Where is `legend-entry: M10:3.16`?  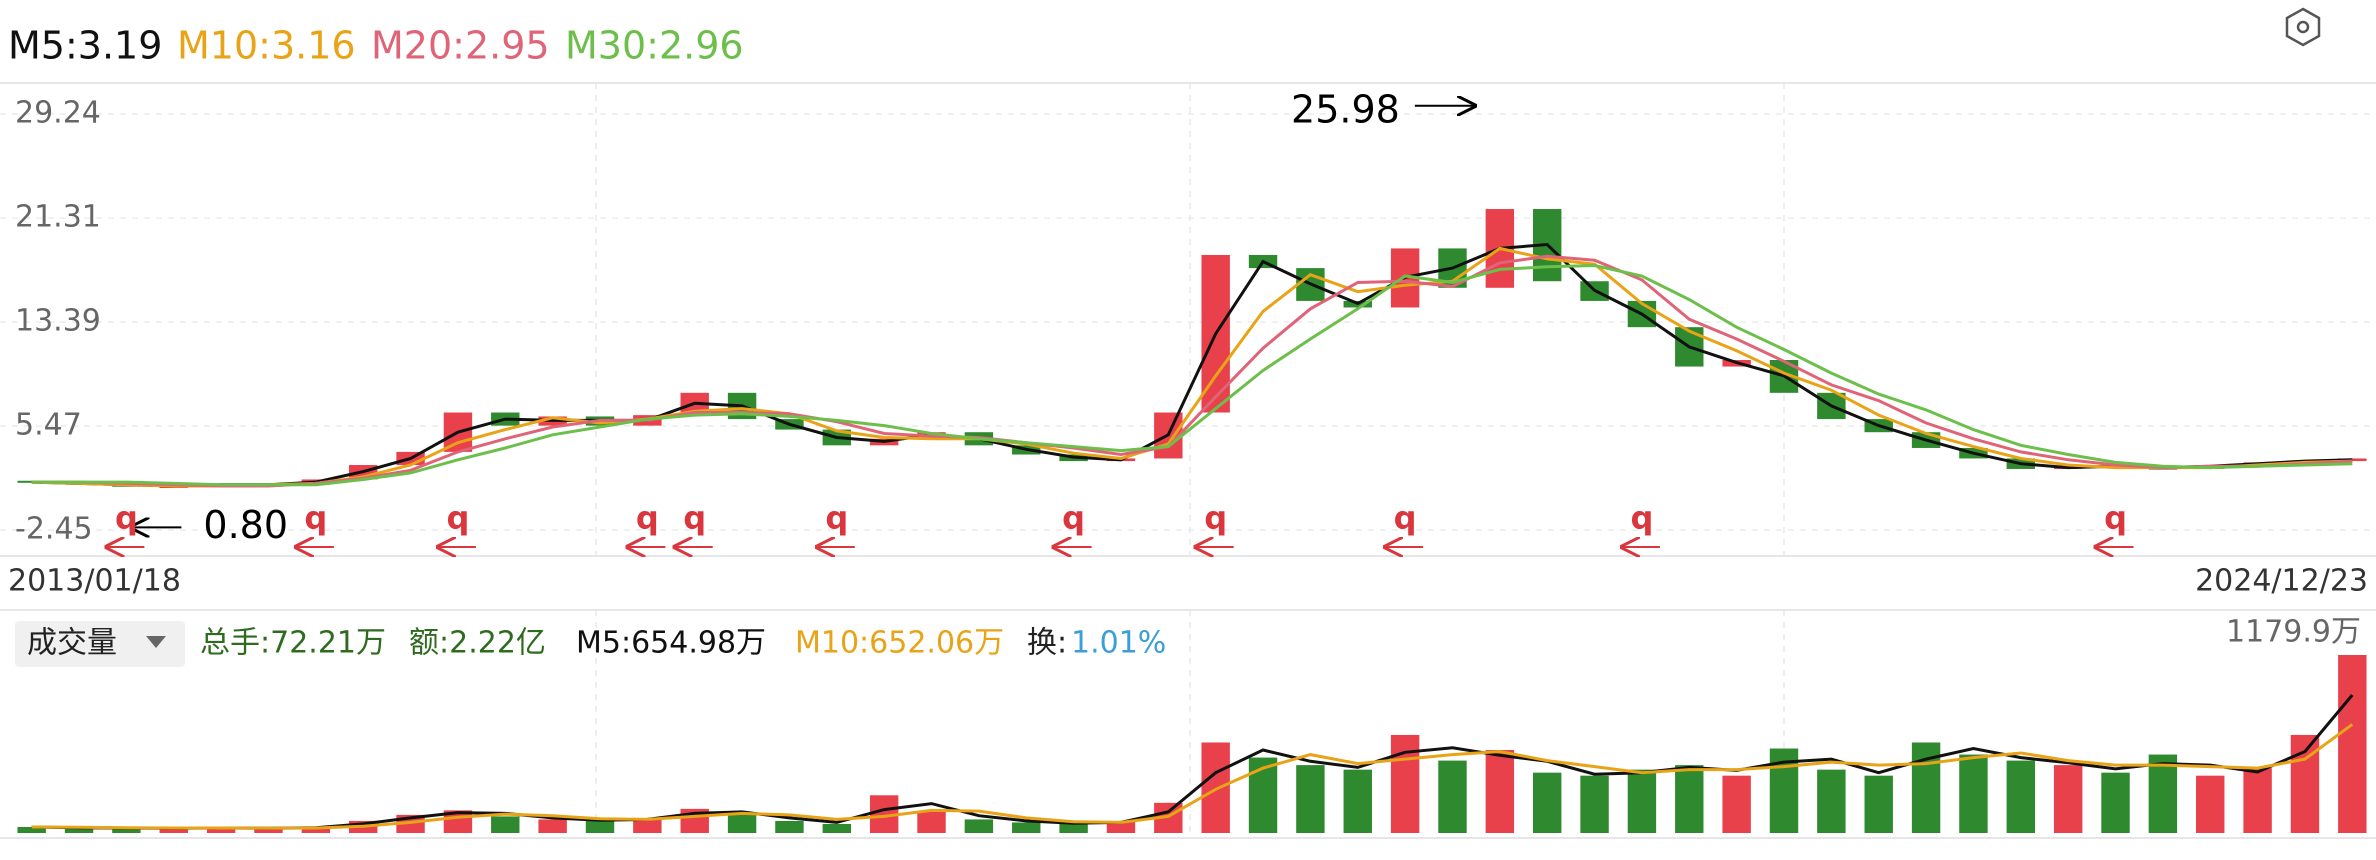 legend-entry: M10:3.16 is located at coordinates (266, 46).